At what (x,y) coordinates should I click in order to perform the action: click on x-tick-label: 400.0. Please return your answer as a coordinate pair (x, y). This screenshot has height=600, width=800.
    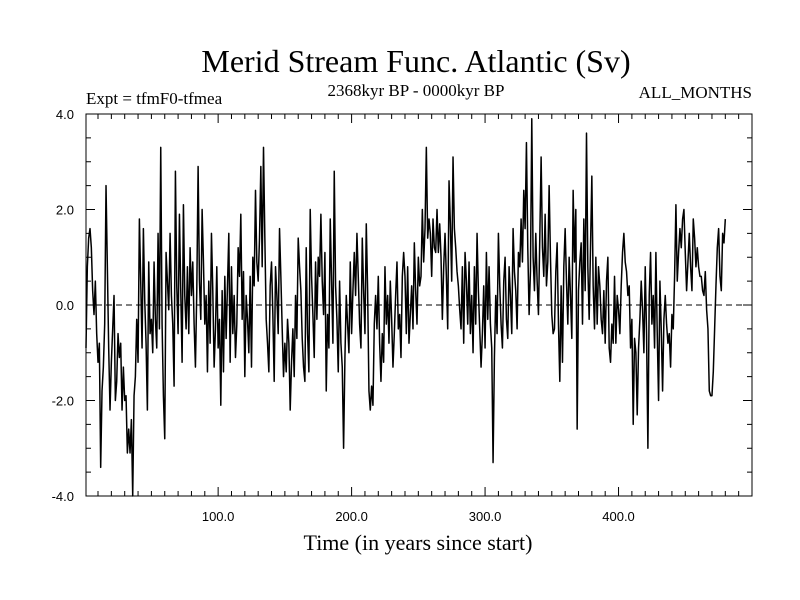
    Looking at the image, I should click on (618, 516).